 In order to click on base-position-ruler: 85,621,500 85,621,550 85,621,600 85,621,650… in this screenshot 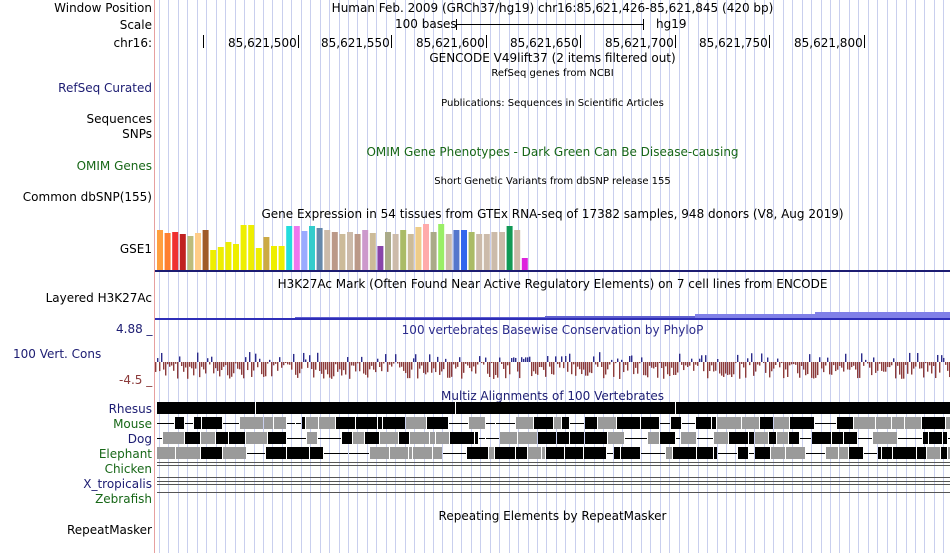, I will do `click(552, 42)`.